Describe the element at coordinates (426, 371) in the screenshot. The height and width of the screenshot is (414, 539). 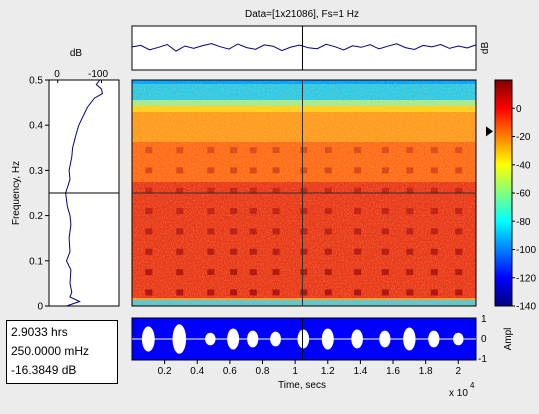
I see `time-tick-label-8: 1.8` at that location.